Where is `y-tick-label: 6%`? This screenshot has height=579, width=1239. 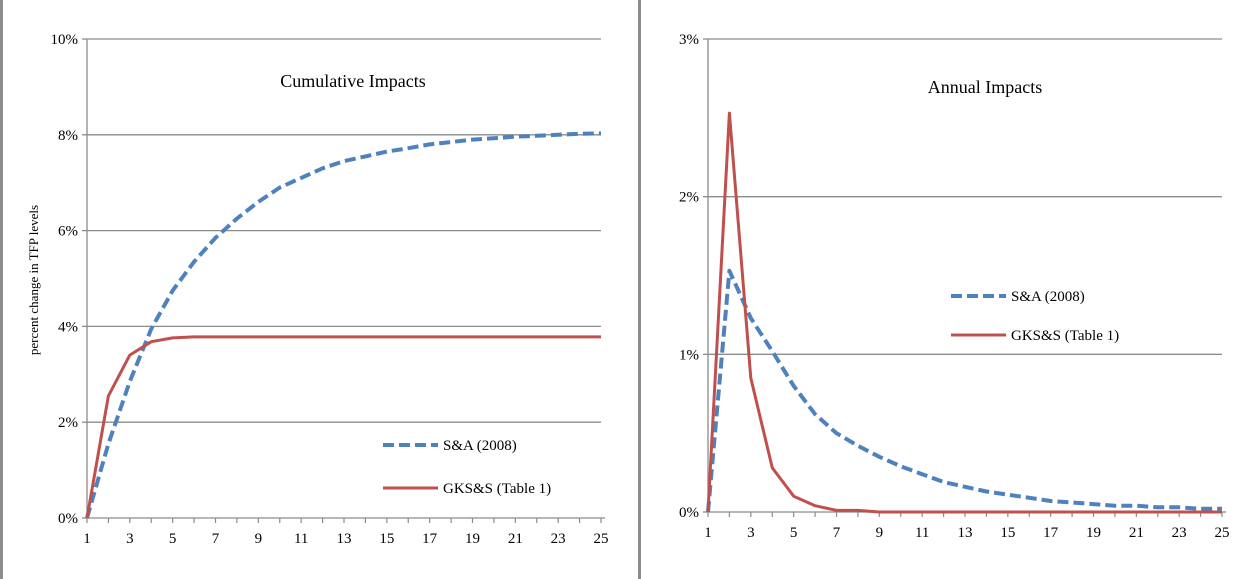
y-tick-label: 6% is located at coordinates (68, 232).